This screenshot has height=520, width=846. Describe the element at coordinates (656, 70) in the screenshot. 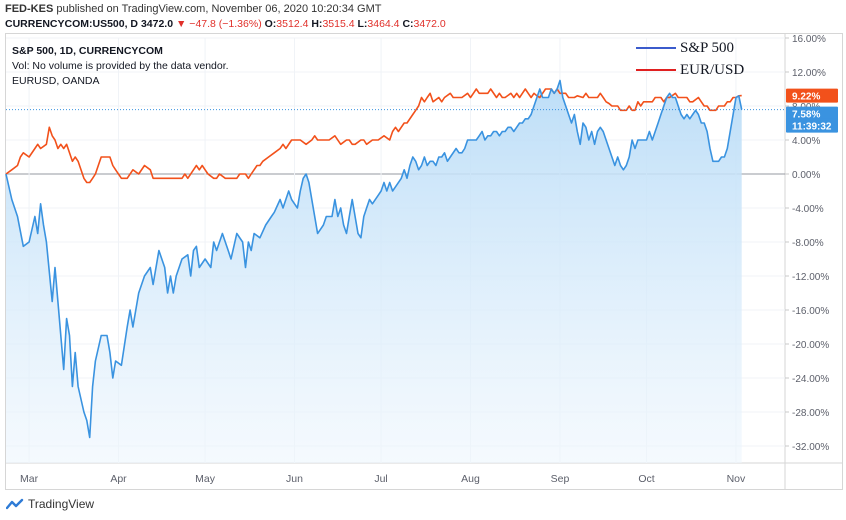

I see `legend-eurusd-swatch` at that location.